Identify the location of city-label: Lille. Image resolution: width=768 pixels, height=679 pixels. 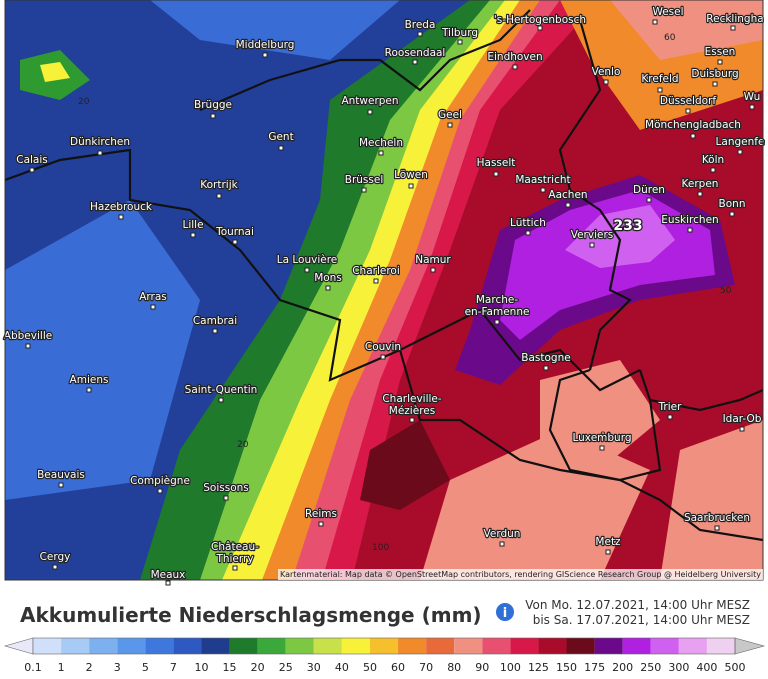
(192, 225).